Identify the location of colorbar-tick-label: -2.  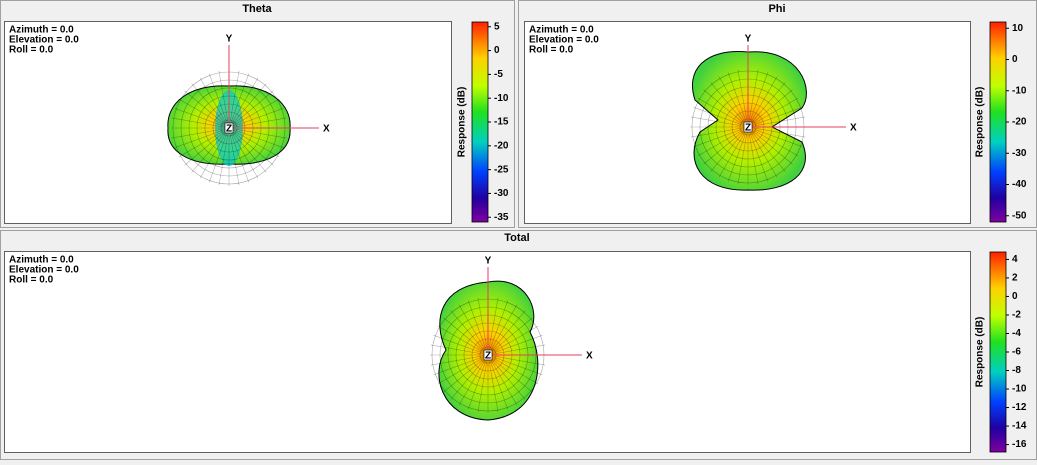
(1016, 315).